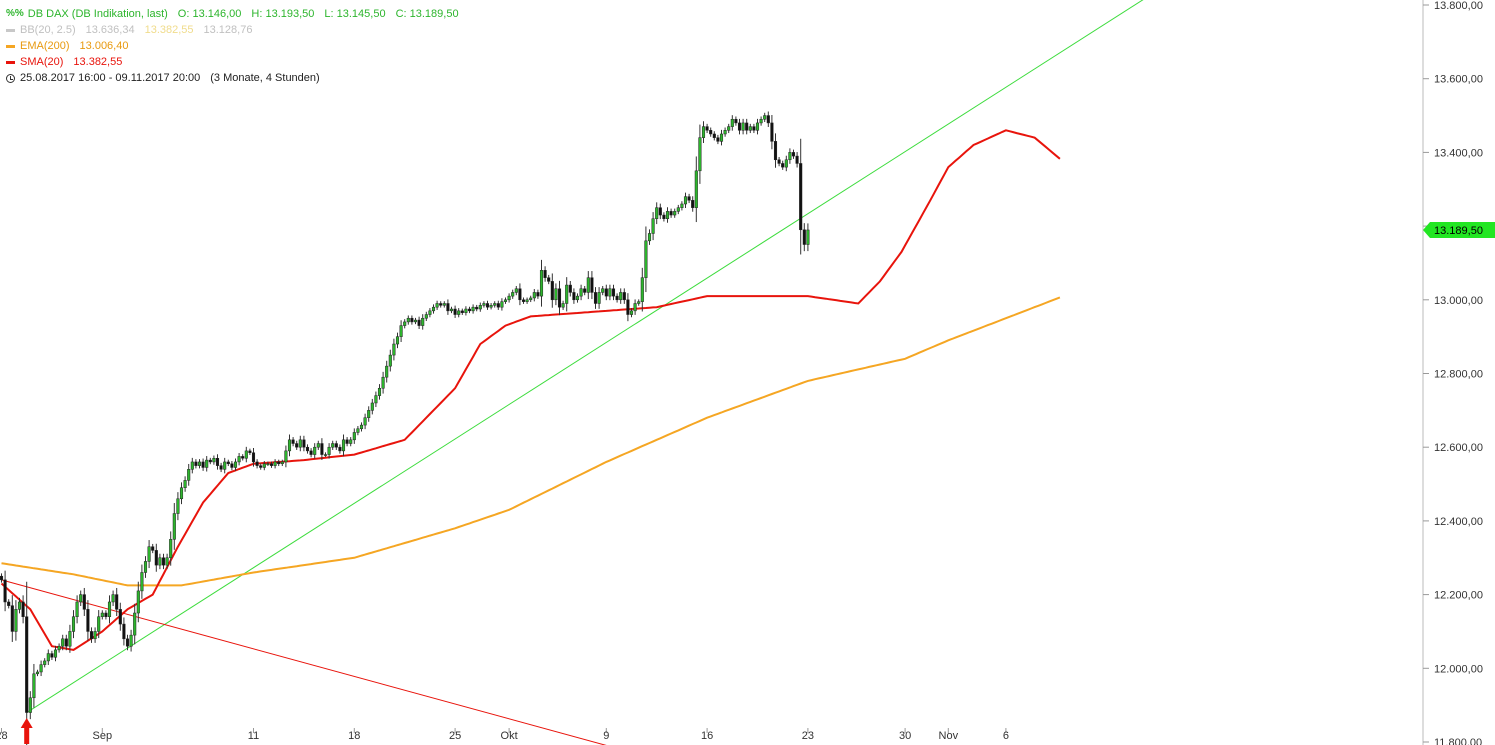 Image resolution: width=1495 pixels, height=745 pixels. I want to click on bb-swatch, so click(10, 30).